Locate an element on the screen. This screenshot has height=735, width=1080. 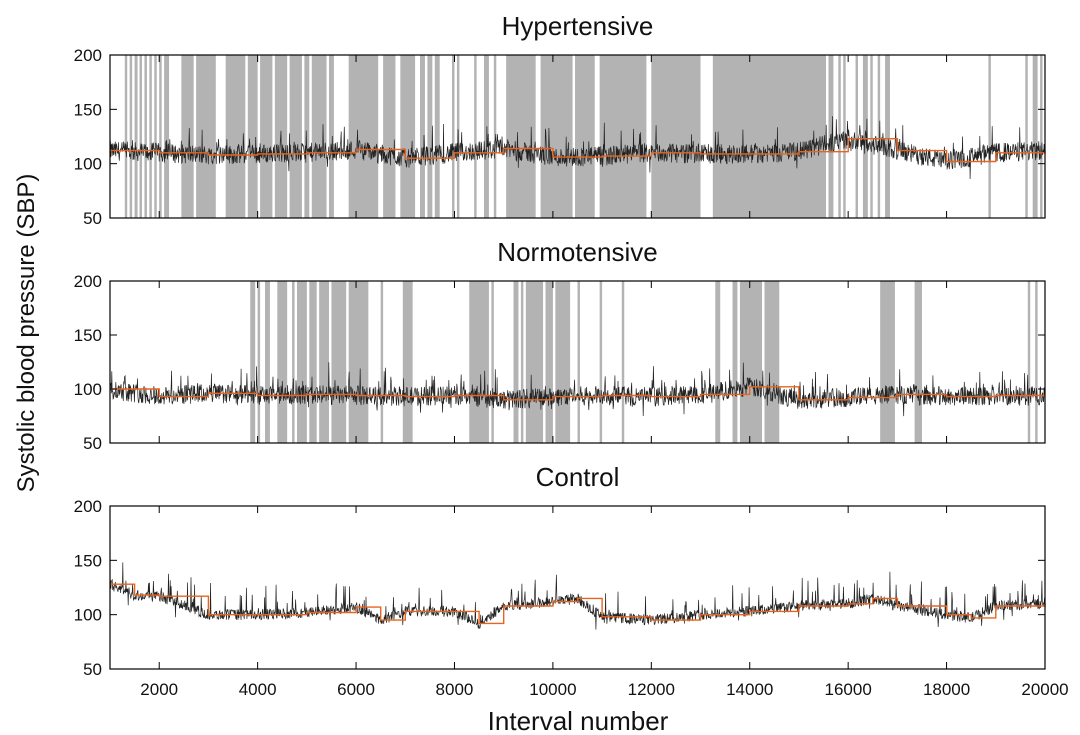
x-tick-label: 20000 is located at coordinates (1044, 689).